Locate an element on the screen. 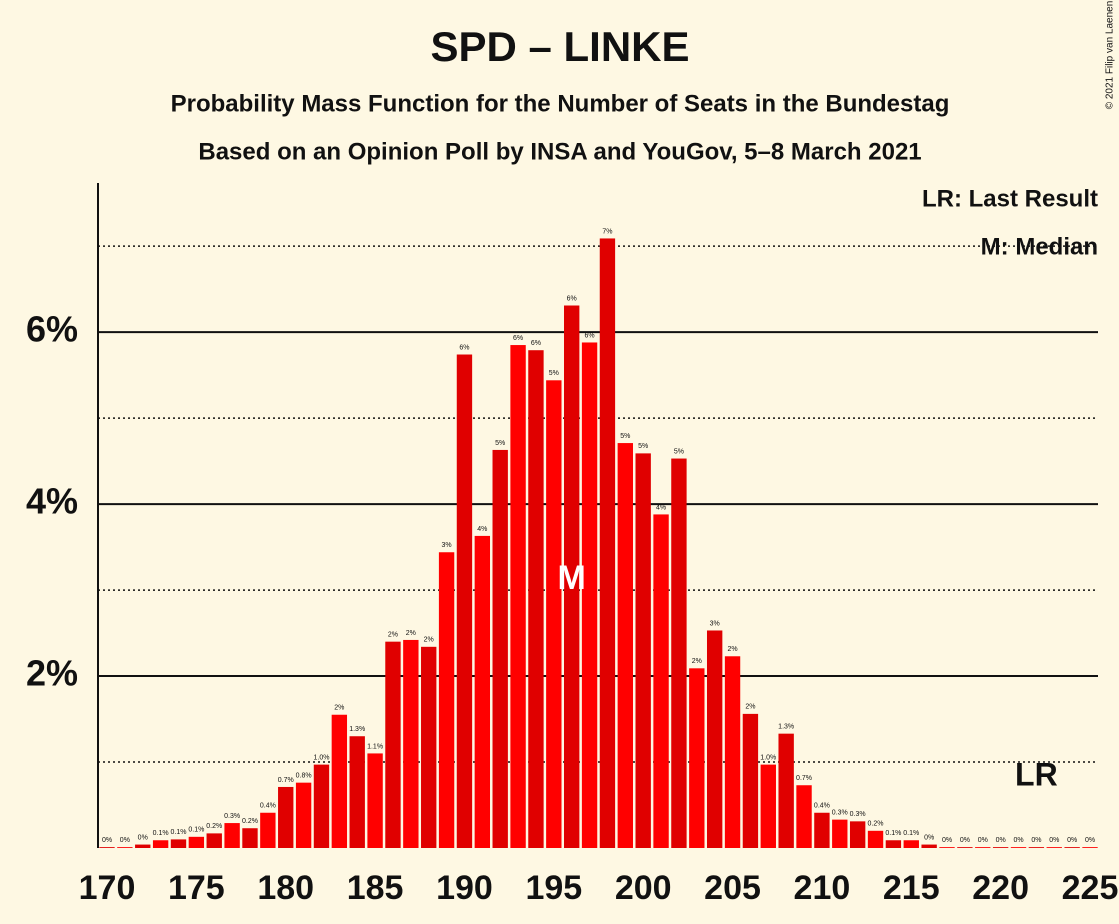 The height and width of the screenshot is (924, 1119). value-label: 4% is located at coordinates (482, 529).